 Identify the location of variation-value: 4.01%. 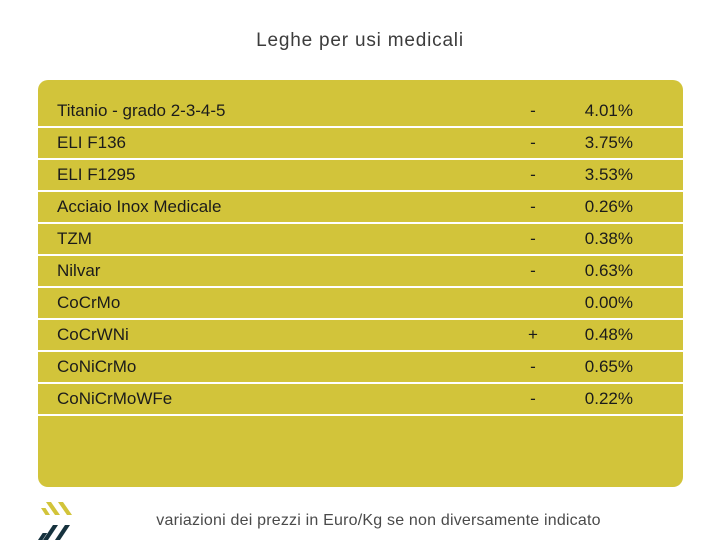
(608, 110).